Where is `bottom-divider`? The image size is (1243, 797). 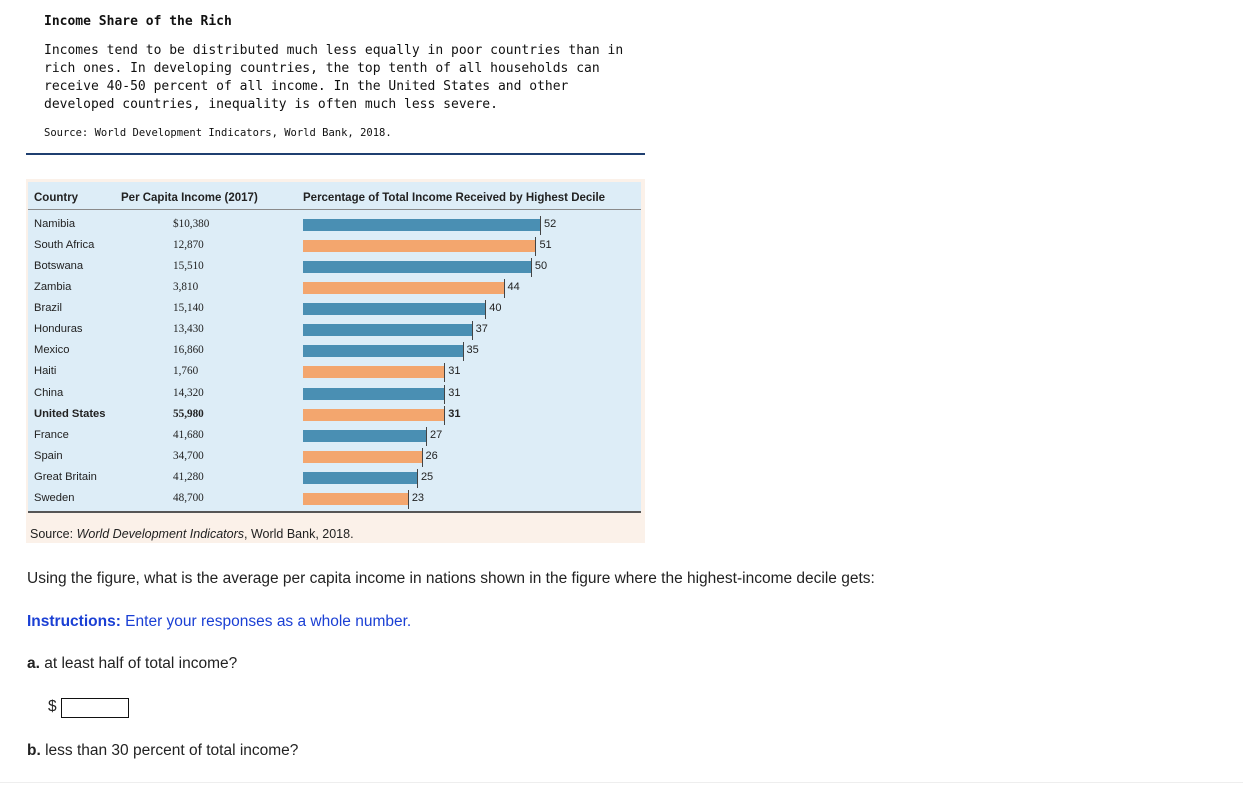 bottom-divider is located at coordinates (621, 782).